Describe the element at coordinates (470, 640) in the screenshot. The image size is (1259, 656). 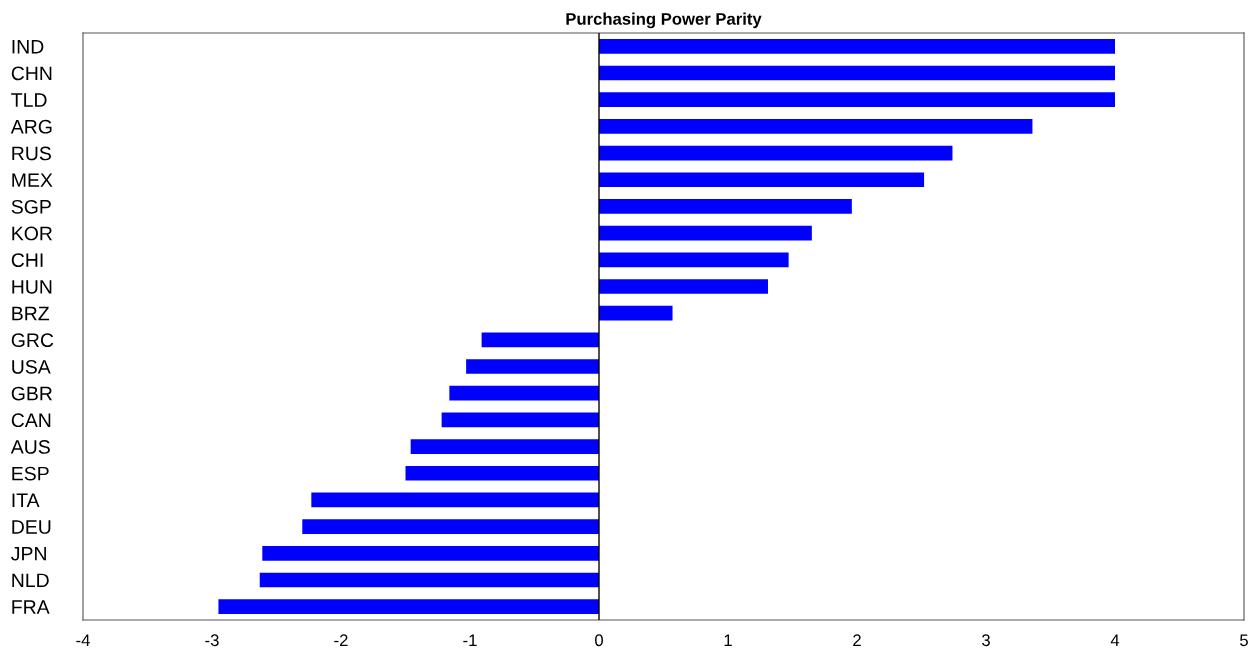
I see `x-tick-label: -1` at that location.